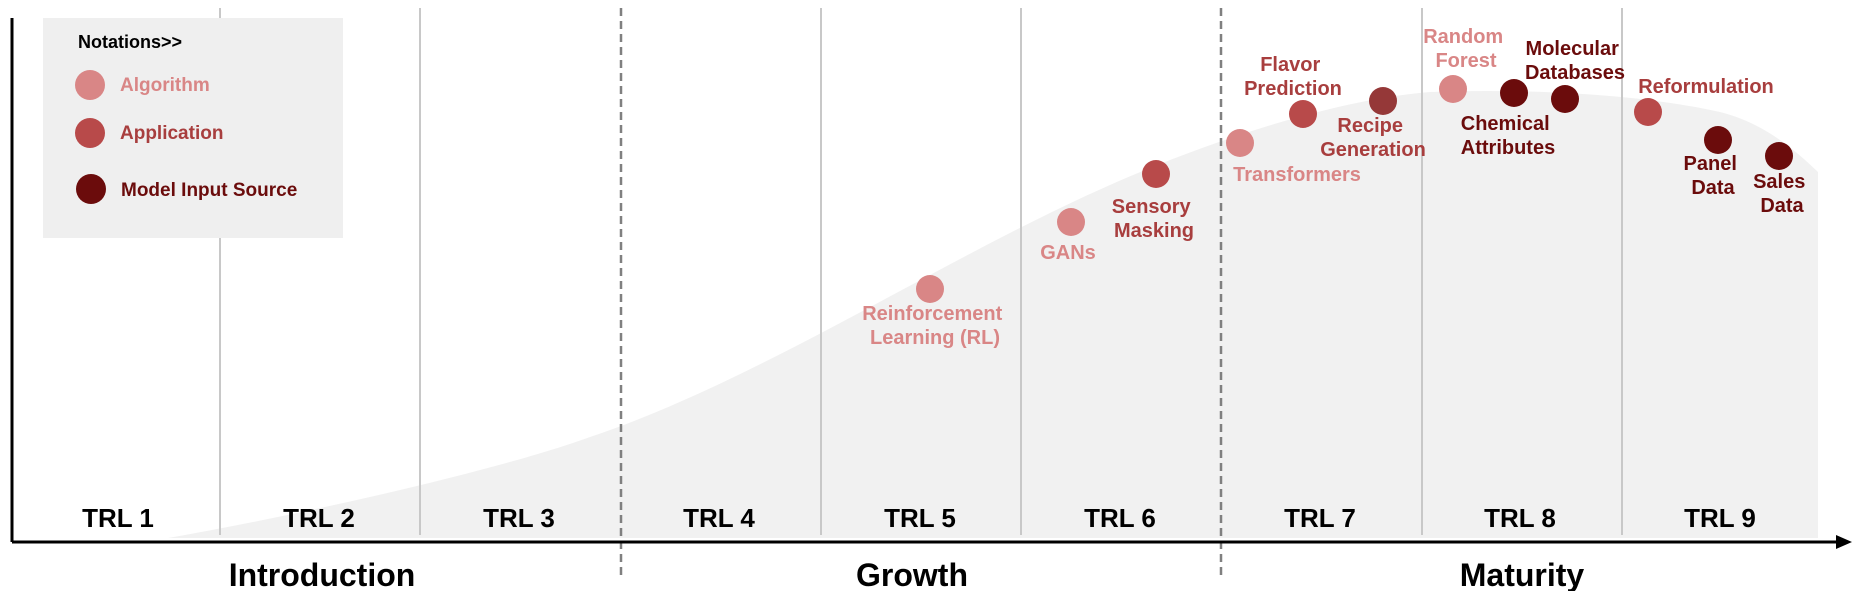  Describe the element at coordinates (935, 338) in the screenshot. I see `label-line: Learning (RL)` at that location.